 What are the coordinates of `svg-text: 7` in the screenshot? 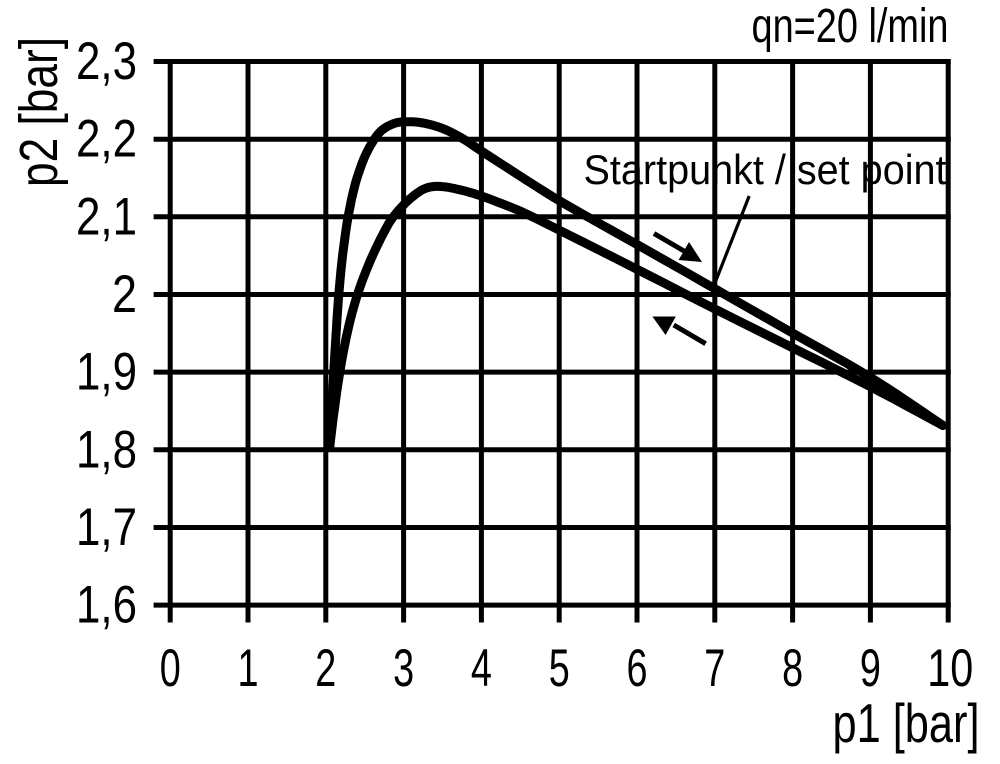 It's located at (714, 668).